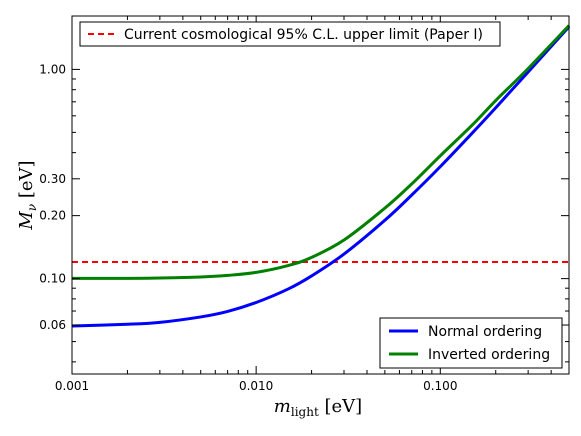  What do you see at coordinates (440, 386) in the screenshot?
I see `x-tick-label: 0.100` at bounding box center [440, 386].